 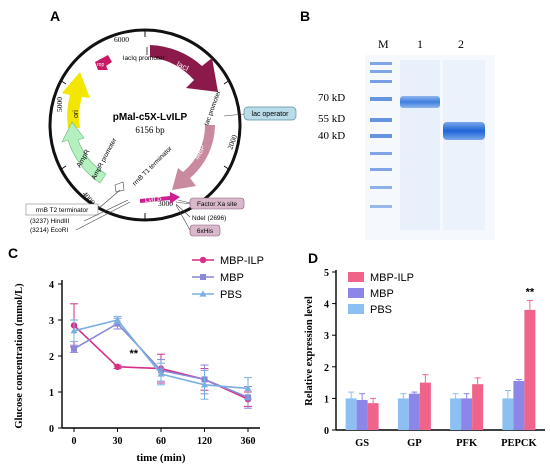 I want to click on hindiii-label: (3237) HindIII, so click(x=50, y=221).